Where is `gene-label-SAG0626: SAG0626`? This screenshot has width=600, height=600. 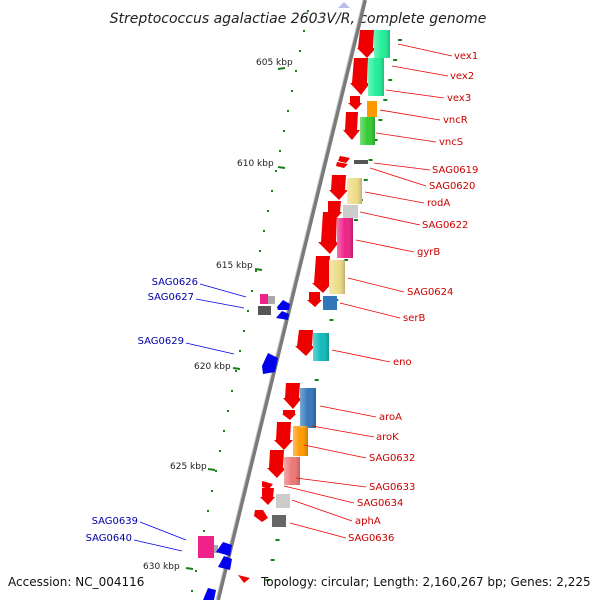 gene-label-SAG0626: SAG0626 is located at coordinates (175, 282).